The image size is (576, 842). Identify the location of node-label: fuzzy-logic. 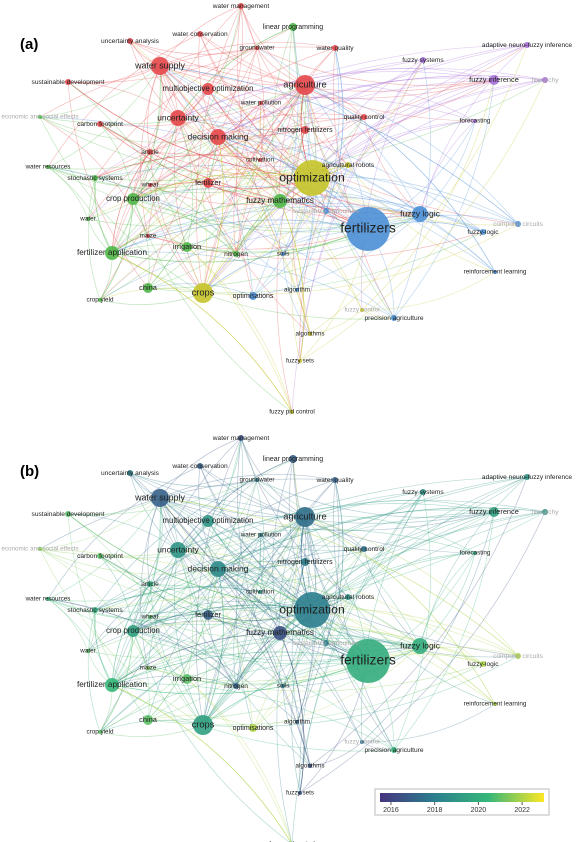
(483, 664).